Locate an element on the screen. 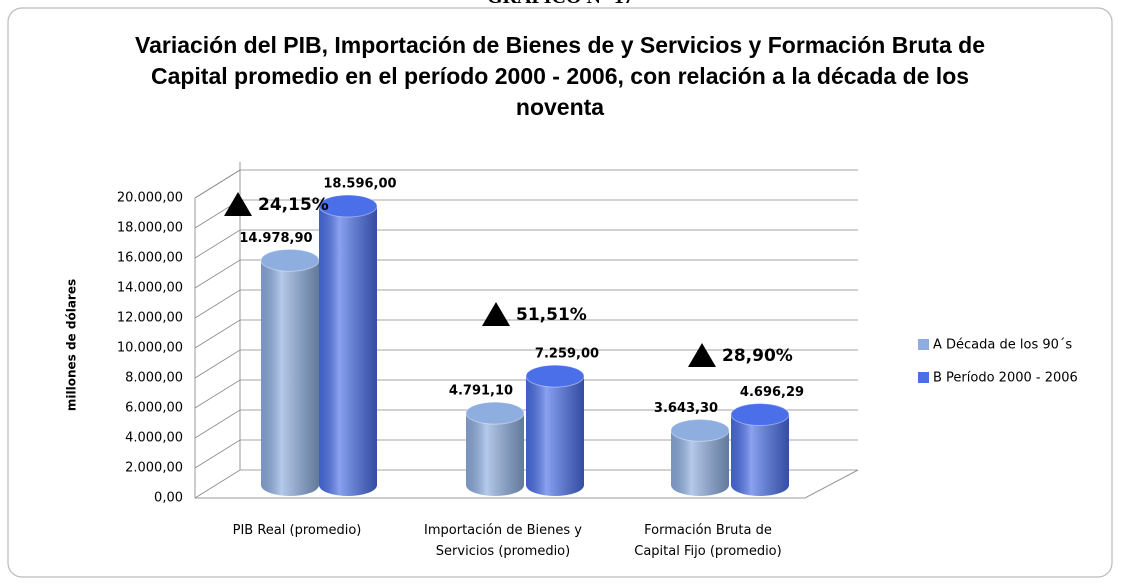  y-tick-label: 6.000,00 is located at coordinates (154, 408).